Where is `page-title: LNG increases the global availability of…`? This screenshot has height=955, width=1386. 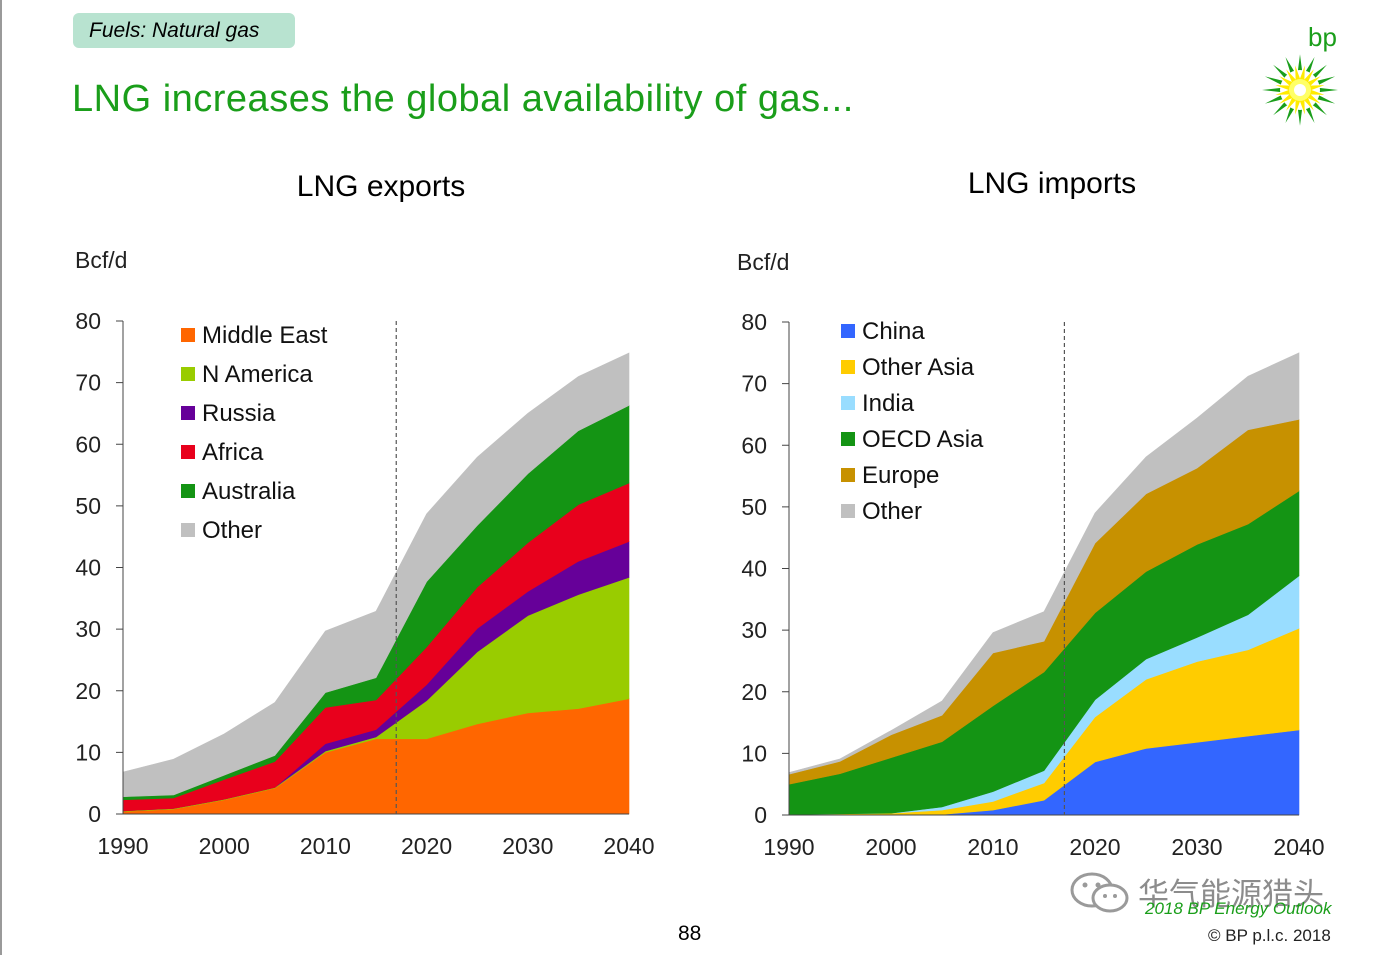
page-title: LNG increases the global availability of… is located at coordinates (463, 99).